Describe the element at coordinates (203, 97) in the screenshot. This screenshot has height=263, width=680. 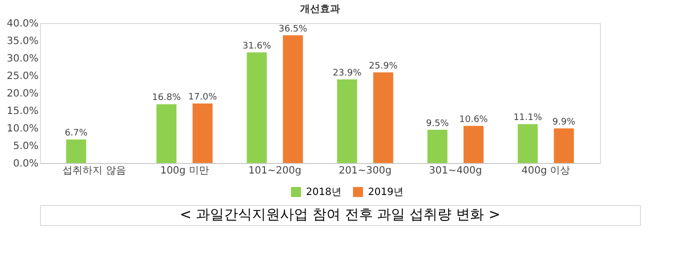
I see `data-label: 17.0%` at that location.